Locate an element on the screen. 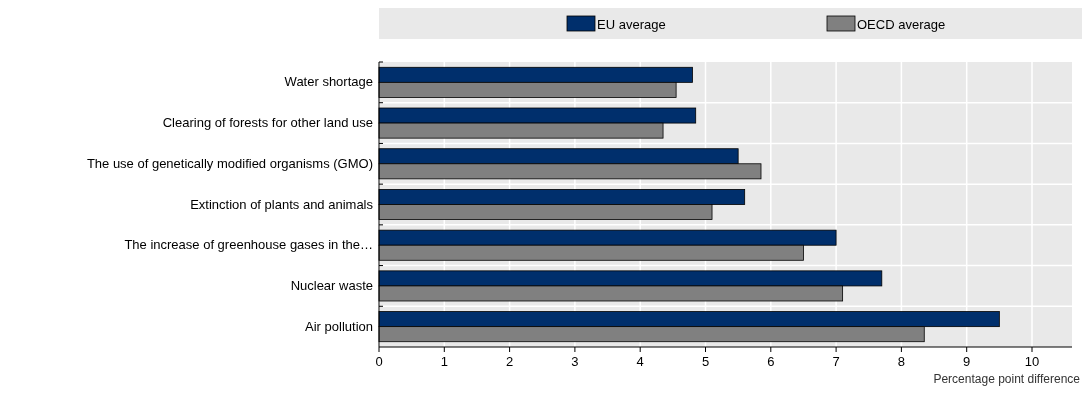 The image size is (1090, 403). x-tick-label: 1 is located at coordinates (444, 361).